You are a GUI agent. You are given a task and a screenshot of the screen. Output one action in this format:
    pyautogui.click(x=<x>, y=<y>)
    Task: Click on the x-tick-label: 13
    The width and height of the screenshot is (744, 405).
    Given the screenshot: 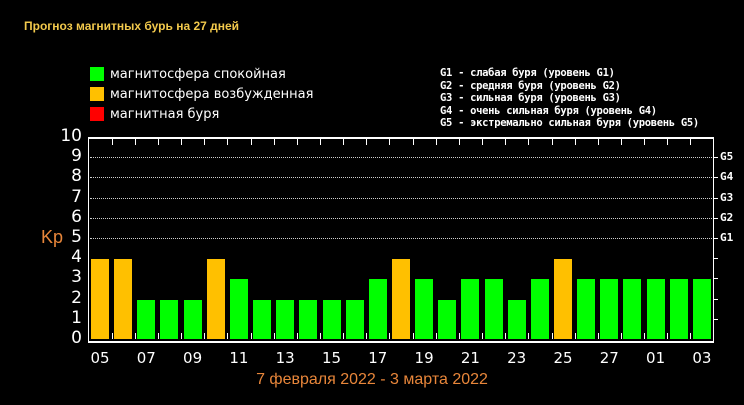 What is the action you would take?
    pyautogui.click(x=285, y=358)
    